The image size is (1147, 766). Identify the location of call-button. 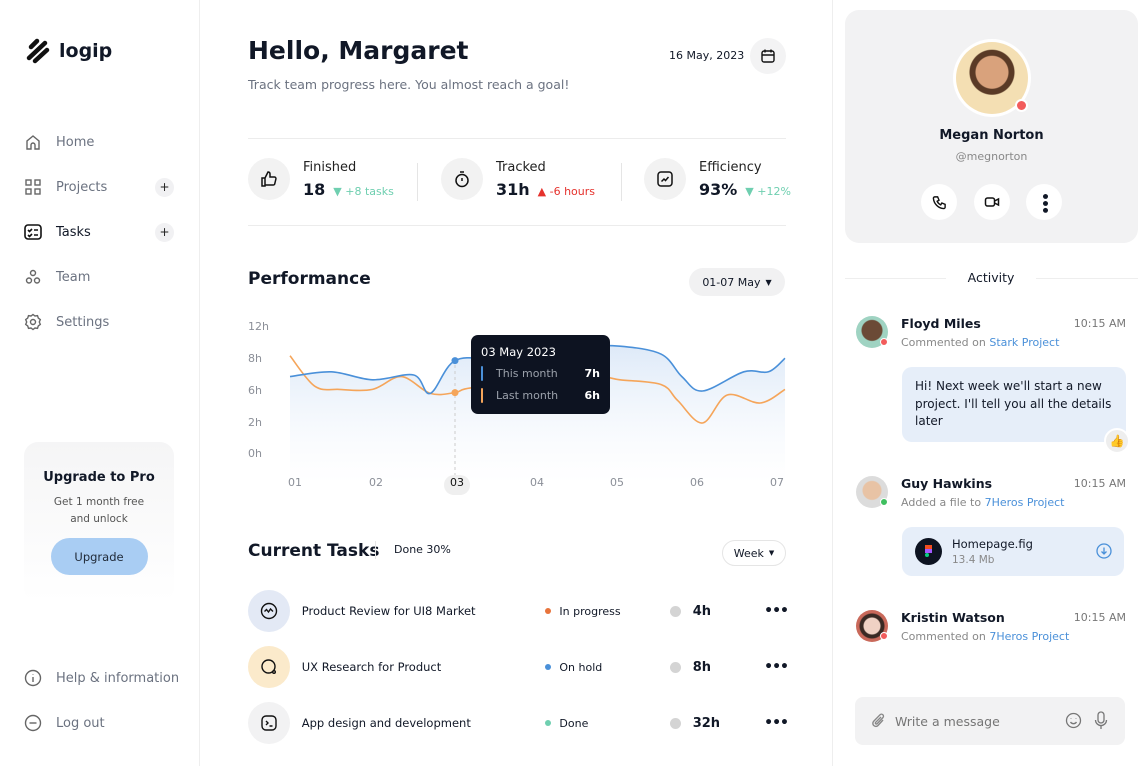
(939, 202).